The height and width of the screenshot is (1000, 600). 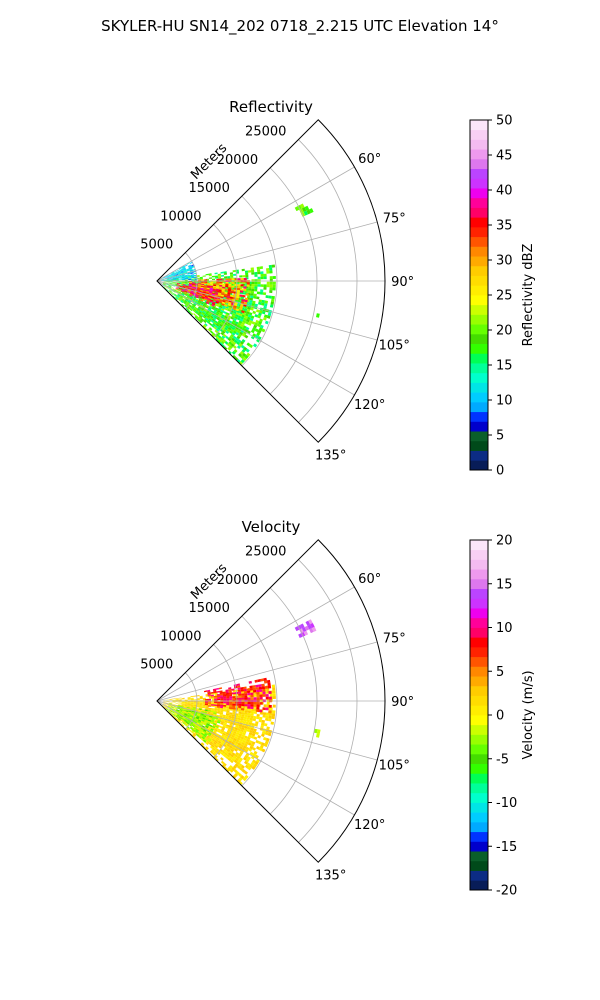 I want to click on polar-grid, so click(x=270, y=281).